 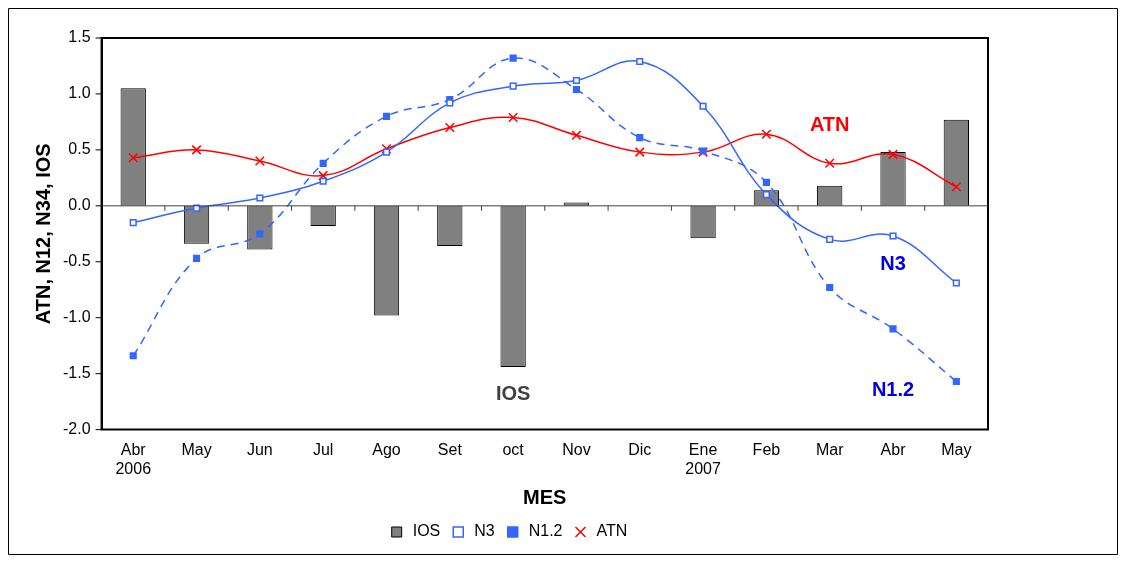 I want to click on y-axis-title: ATN, N12, N34, IOS, so click(x=42, y=234).